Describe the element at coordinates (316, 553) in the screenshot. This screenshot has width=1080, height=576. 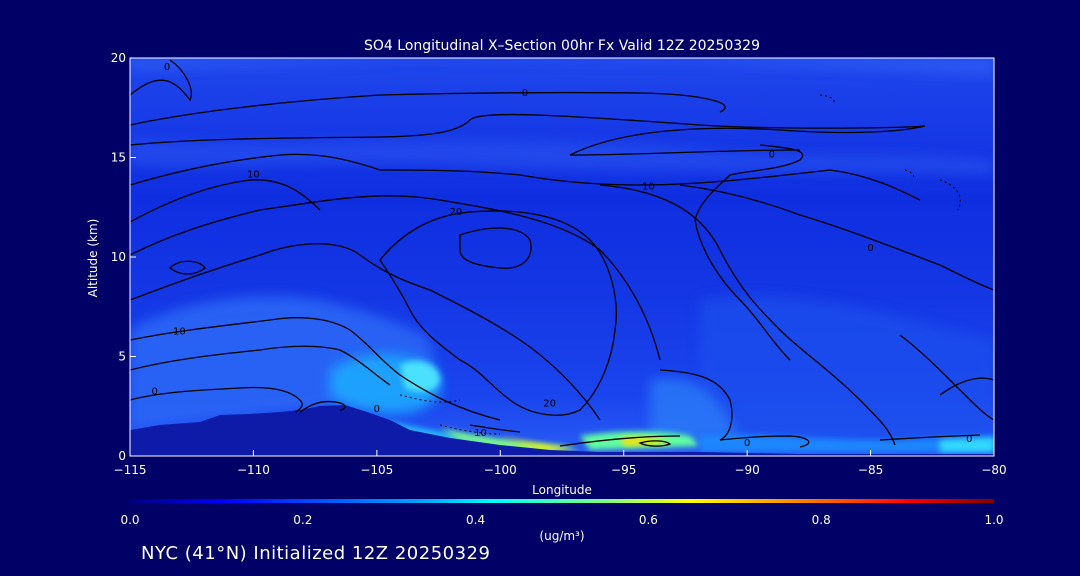
I see `footer-caption: NYC (41°N) Initialized 12Z 20250329` at that location.